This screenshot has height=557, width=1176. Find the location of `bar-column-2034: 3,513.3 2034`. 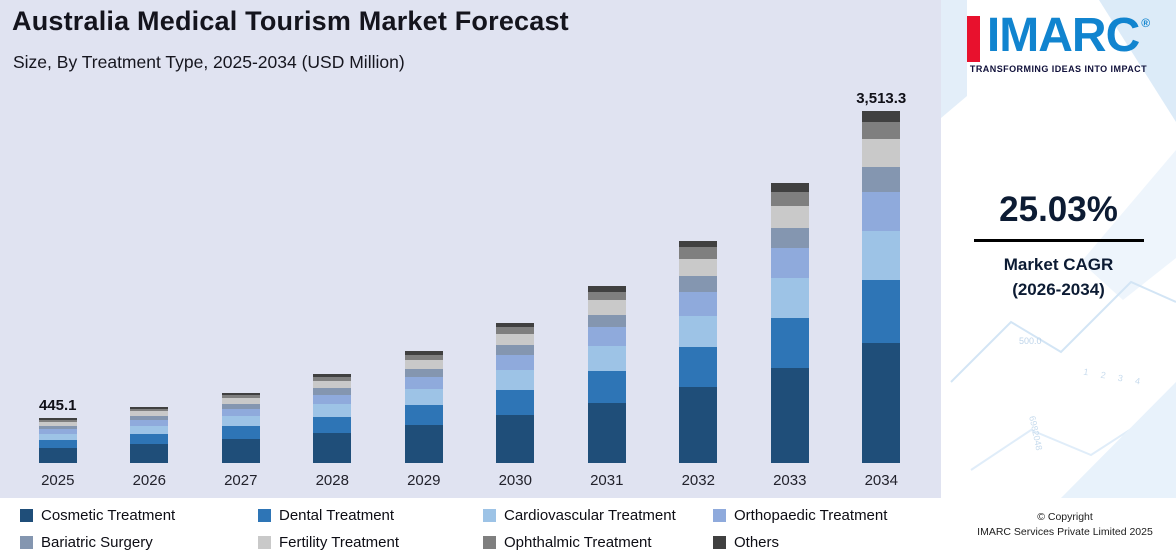

bar-column-2034: 3,513.3 2034 is located at coordinates (882, 284).